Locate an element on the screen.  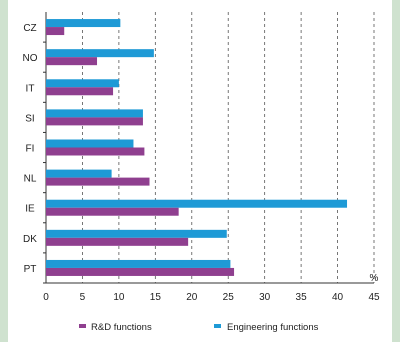
legend: R&D functions Engineering functions is located at coordinates (199, 327).